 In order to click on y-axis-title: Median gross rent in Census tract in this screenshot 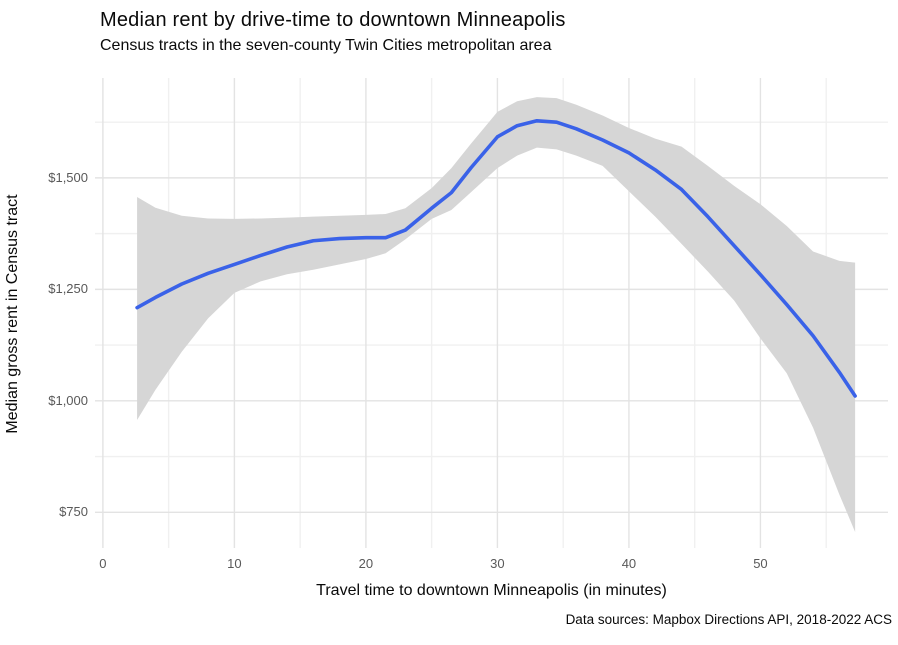, I will do `click(12, 314)`.